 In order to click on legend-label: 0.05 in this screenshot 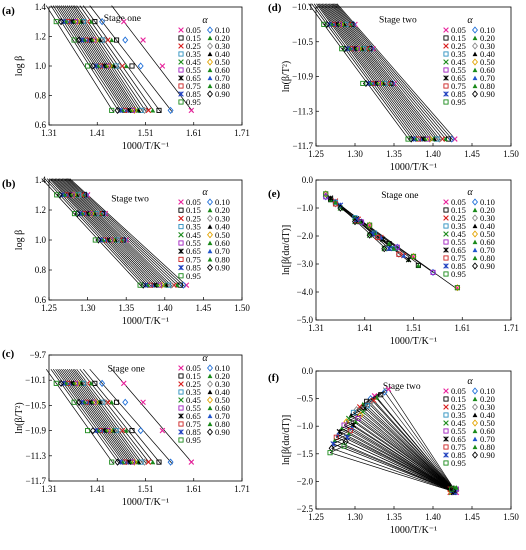, I will do `click(193, 202)`.